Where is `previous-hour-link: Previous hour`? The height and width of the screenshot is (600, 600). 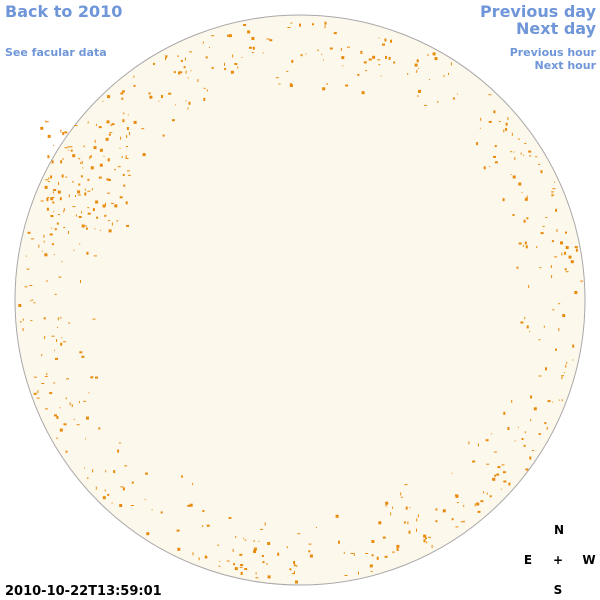
previous-hour-link: Previous hour is located at coordinates (553, 52).